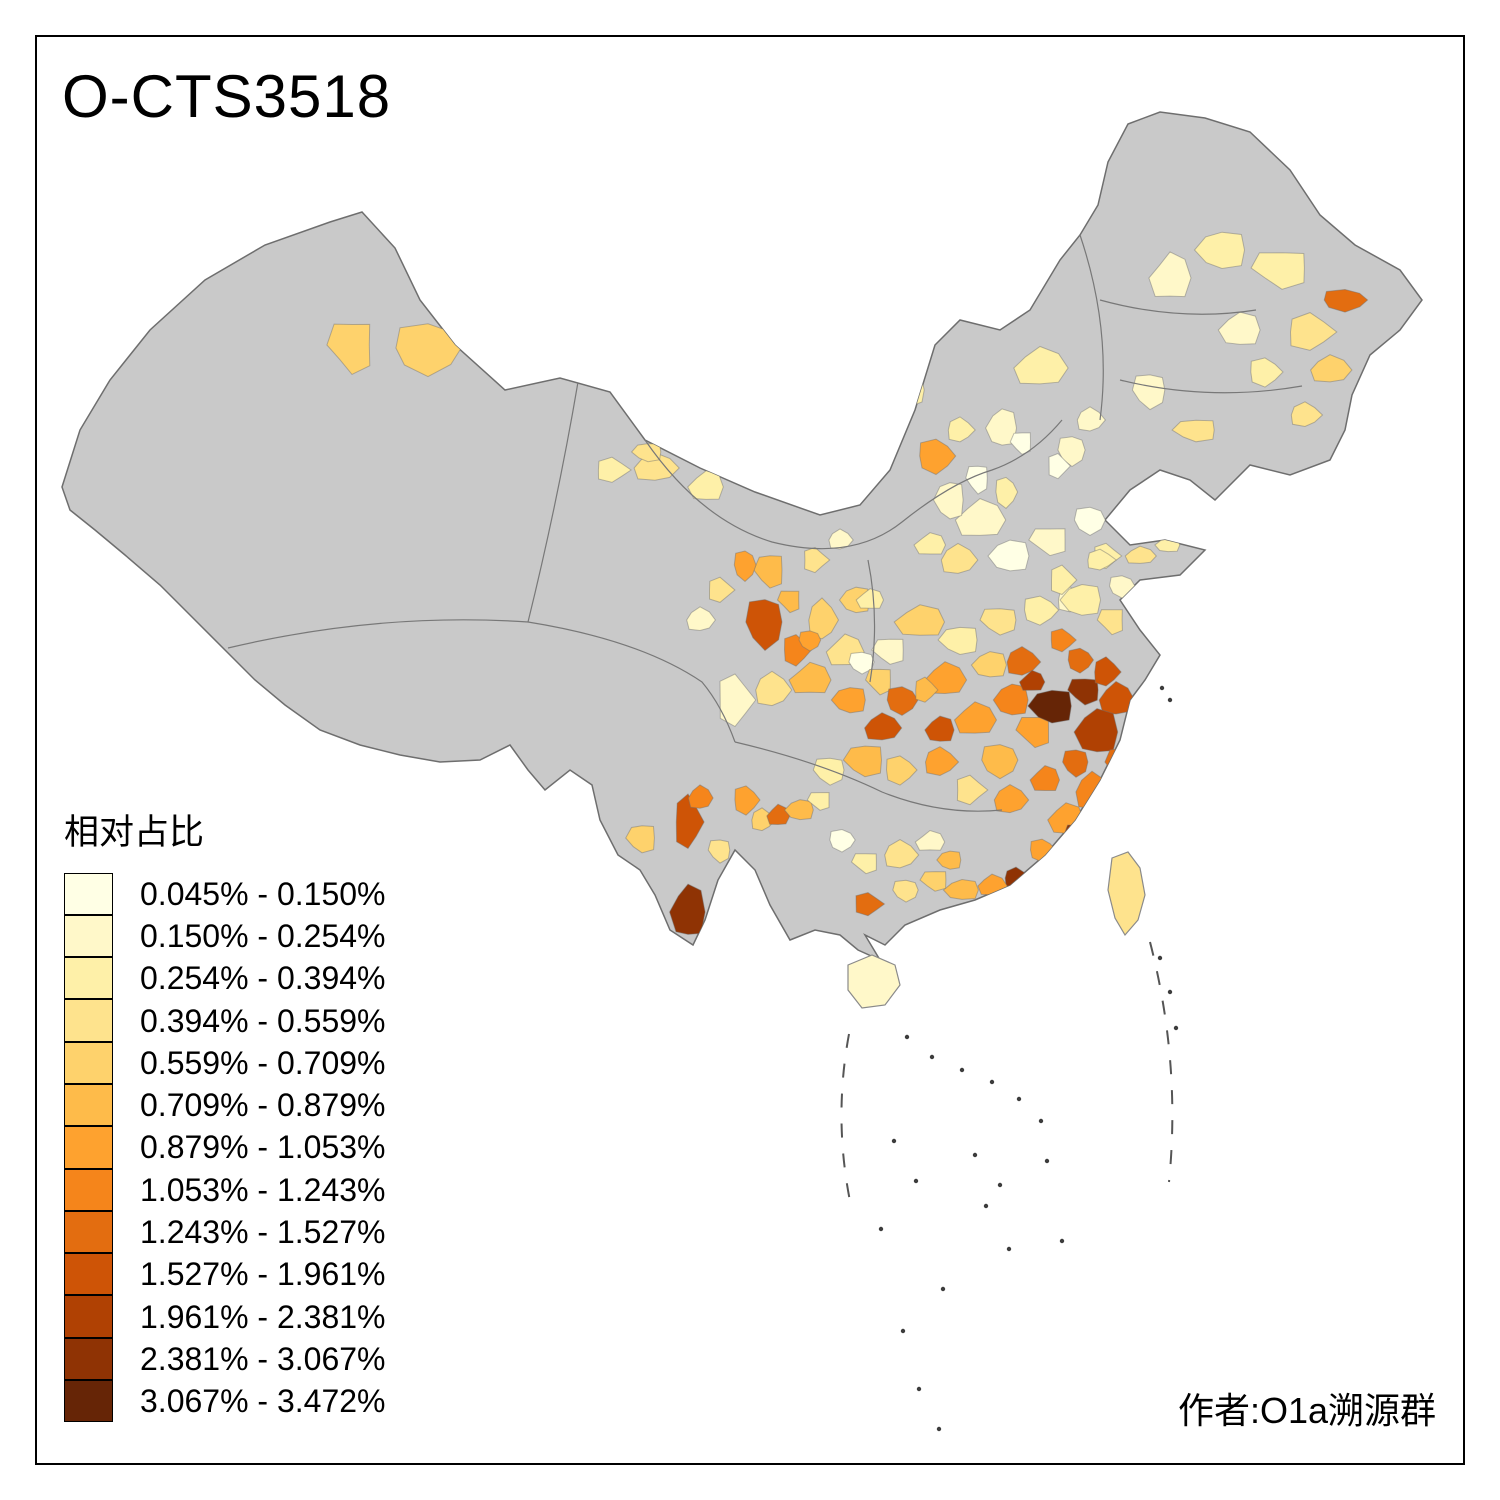 The width and height of the screenshot is (1500, 1500). What do you see at coordinates (263, 1147) in the screenshot?
I see `legend-label: 0.879% - 1.053%` at bounding box center [263, 1147].